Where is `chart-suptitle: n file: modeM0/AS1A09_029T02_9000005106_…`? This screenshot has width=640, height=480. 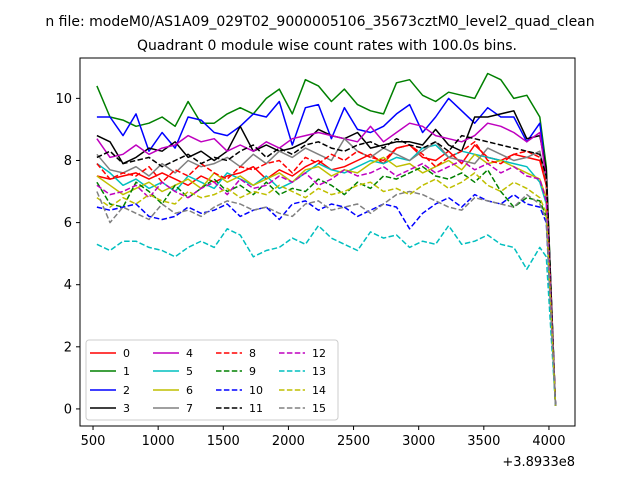 chart-suptitle: n file: modeM0/AS1A09_029T02_9000005106_… is located at coordinates (319, 22).